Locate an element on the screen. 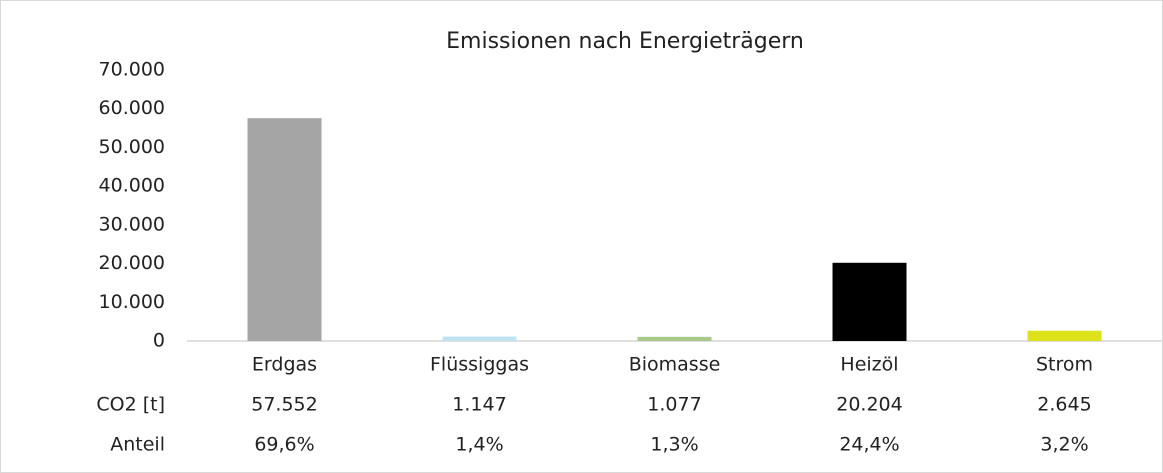 Image resolution: width=1163 pixels, height=473 pixels. y-tick-label: 30.000 is located at coordinates (132, 224).